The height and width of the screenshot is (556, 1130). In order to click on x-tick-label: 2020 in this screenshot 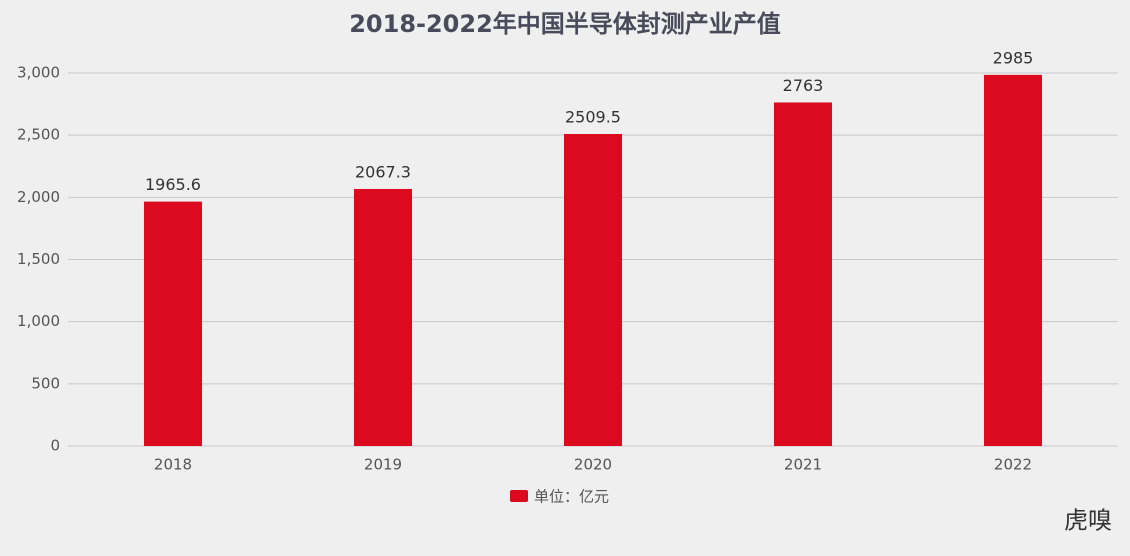, I will do `click(593, 465)`.